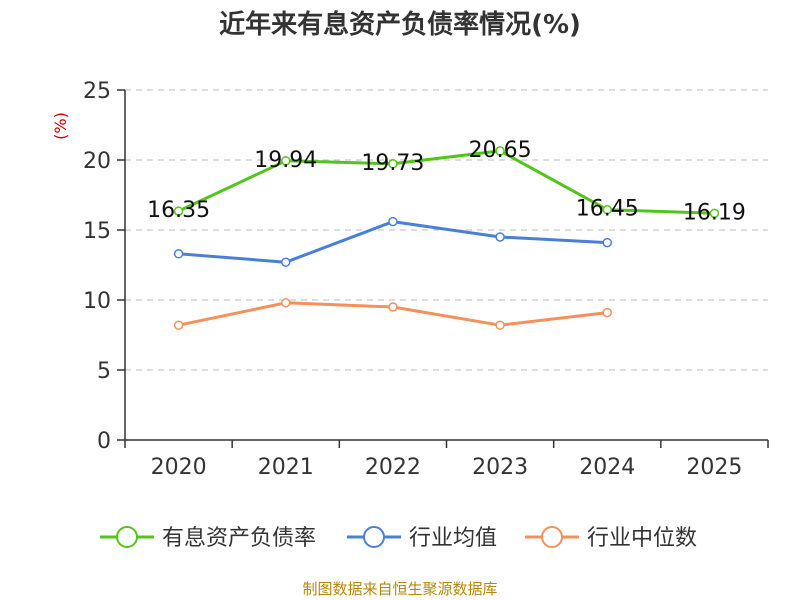 The width and height of the screenshot is (800, 600). Describe the element at coordinates (642, 538) in the screenshot. I see `legend-label: 行业中位数` at that location.